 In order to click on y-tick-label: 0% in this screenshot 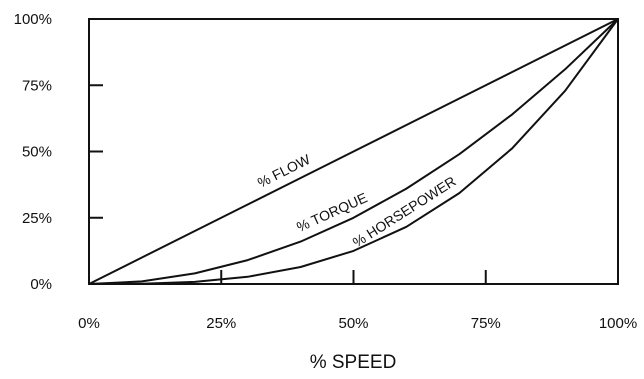, I will do `click(41, 284)`.